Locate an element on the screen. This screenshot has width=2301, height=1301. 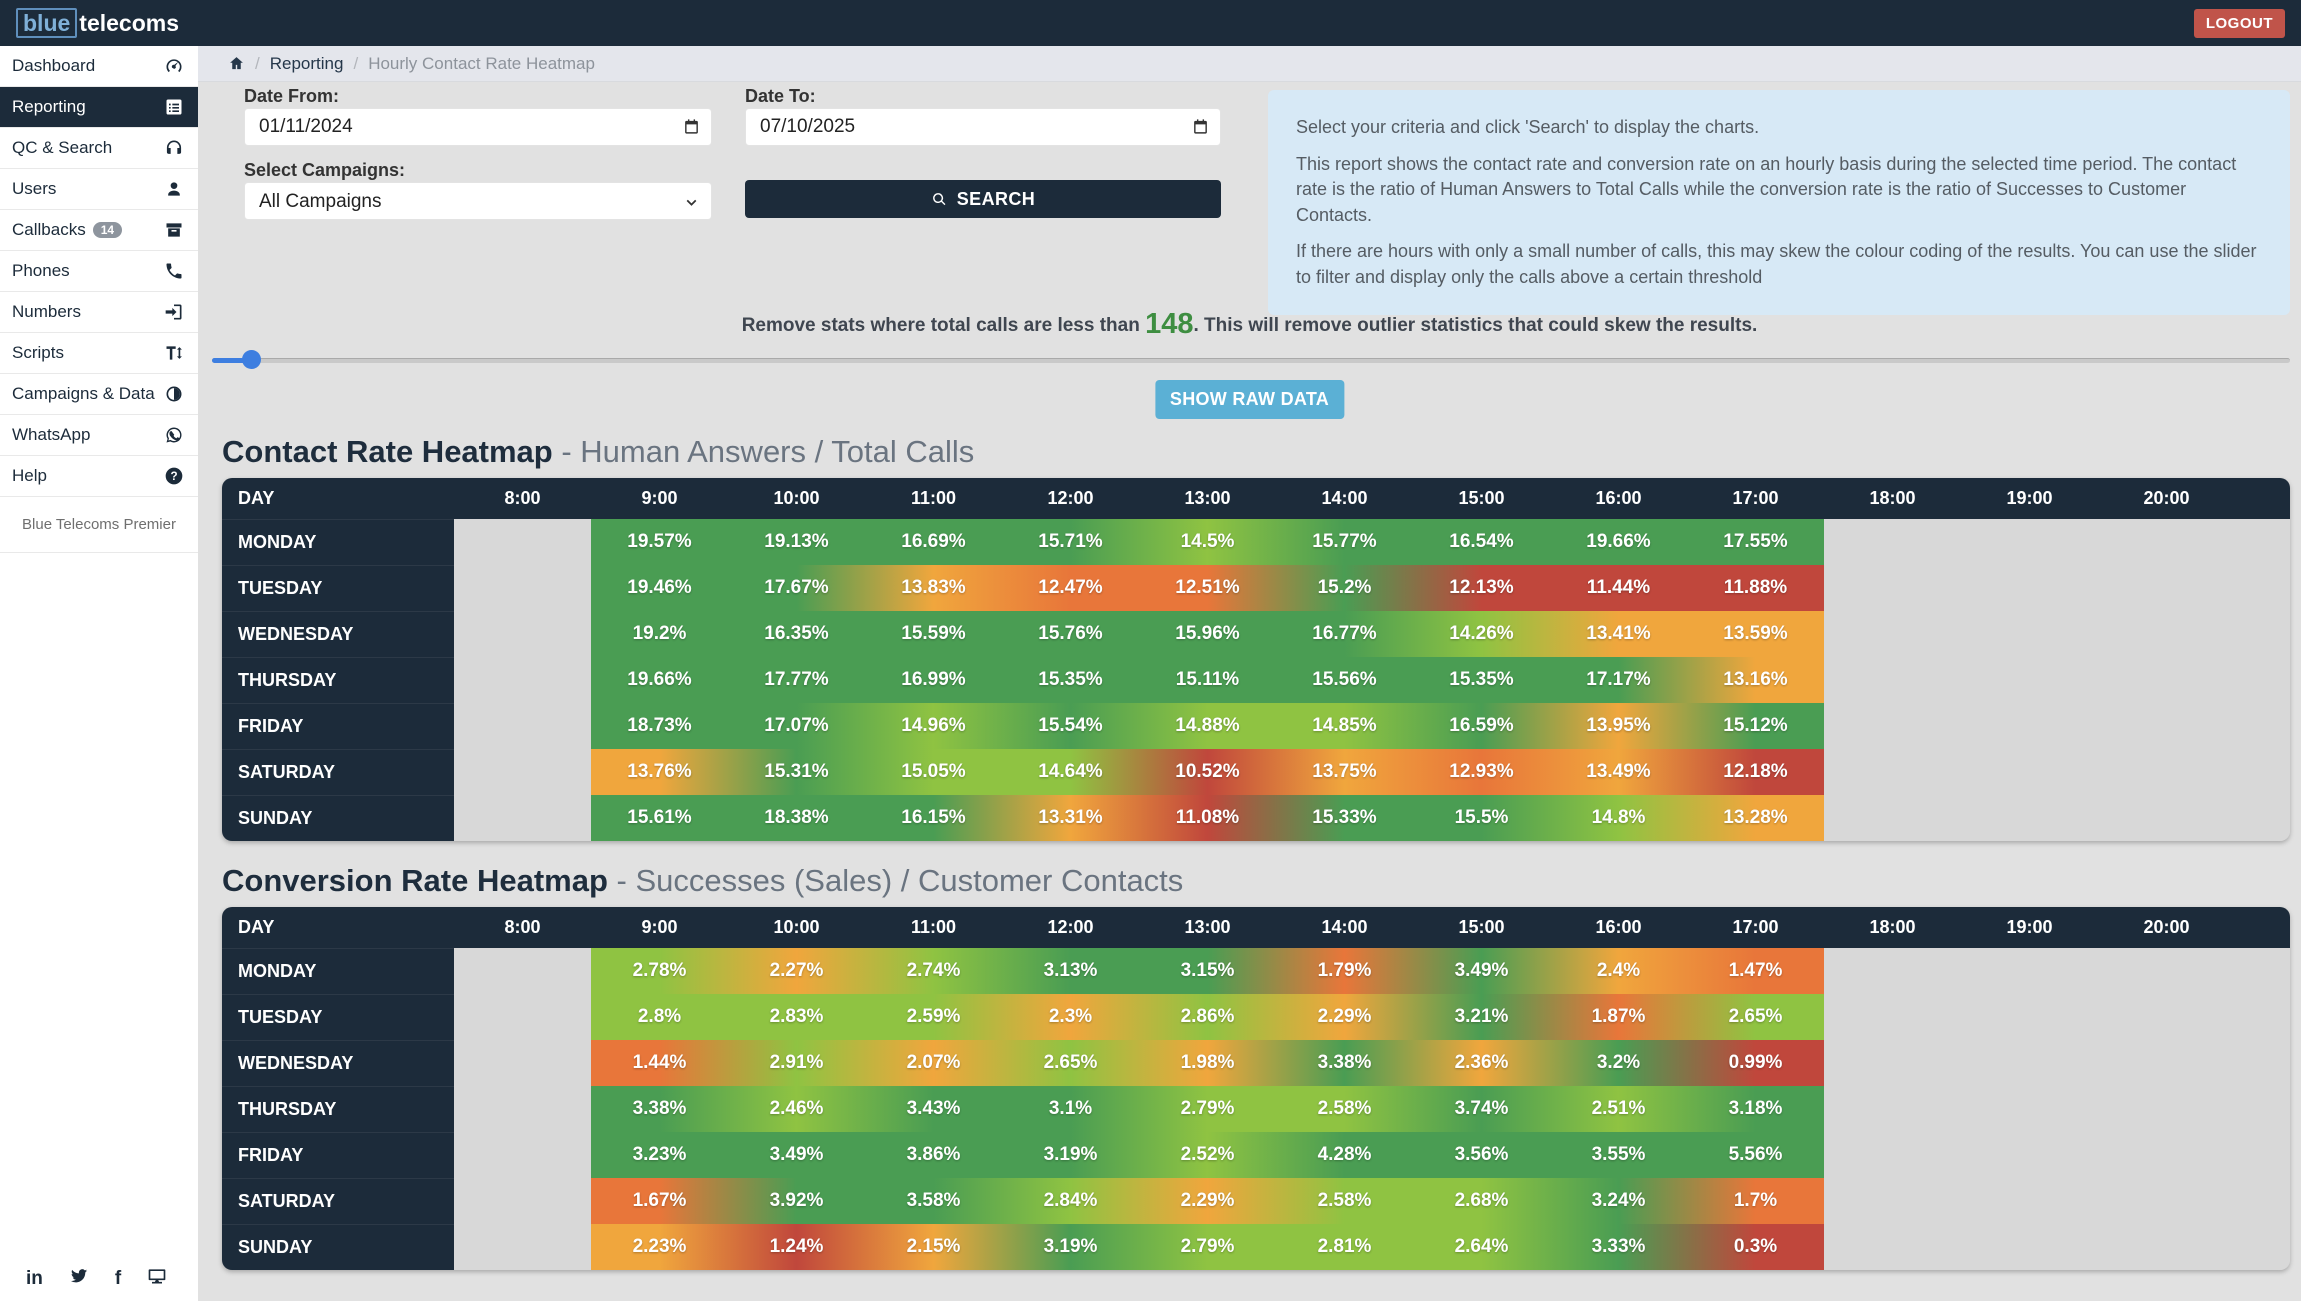
threshold-value: 148 is located at coordinates (1169, 324).